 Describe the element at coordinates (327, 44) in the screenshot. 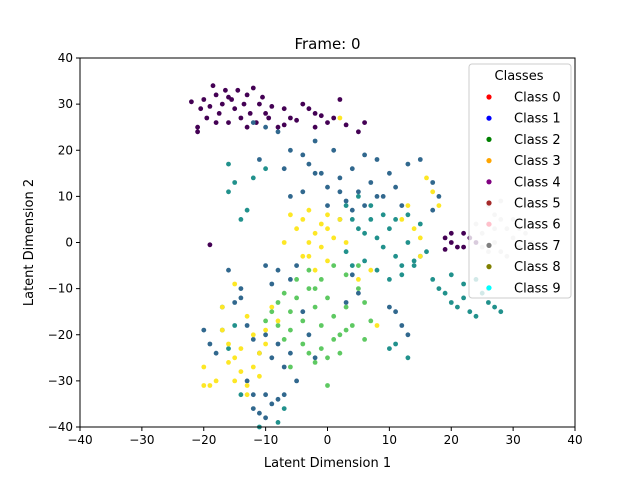

I see `chart-title: Frame: 0` at that location.